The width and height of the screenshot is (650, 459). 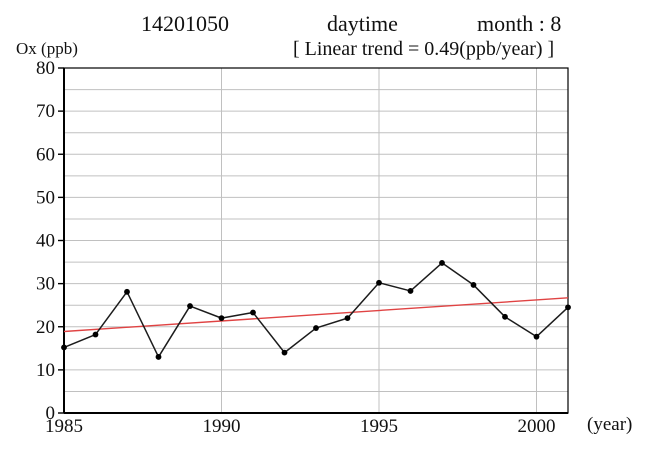 I want to click on x-tick-label: 2000, so click(x=537, y=426).